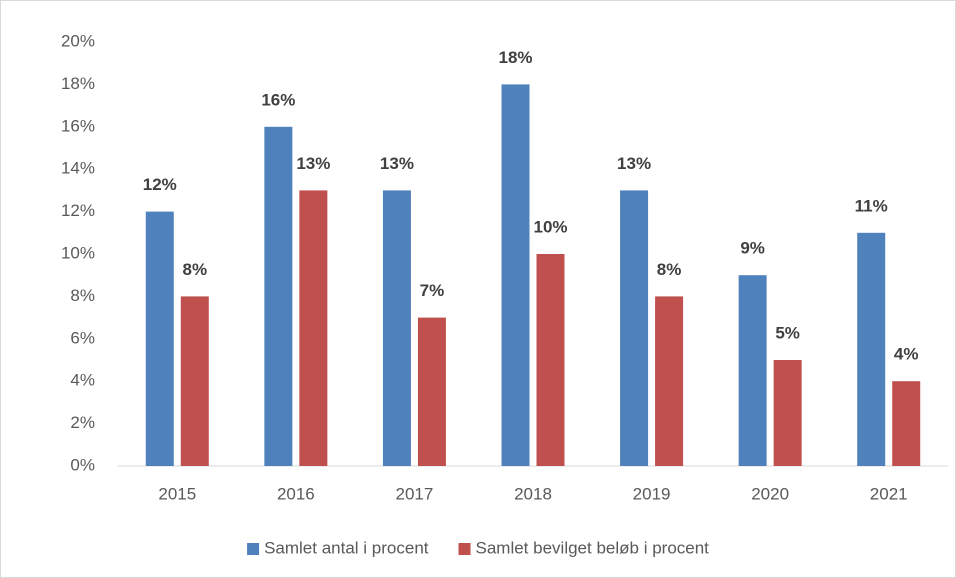 The width and height of the screenshot is (956, 578). Describe the element at coordinates (906, 354) in the screenshot. I see `value-label: 4%` at that location.